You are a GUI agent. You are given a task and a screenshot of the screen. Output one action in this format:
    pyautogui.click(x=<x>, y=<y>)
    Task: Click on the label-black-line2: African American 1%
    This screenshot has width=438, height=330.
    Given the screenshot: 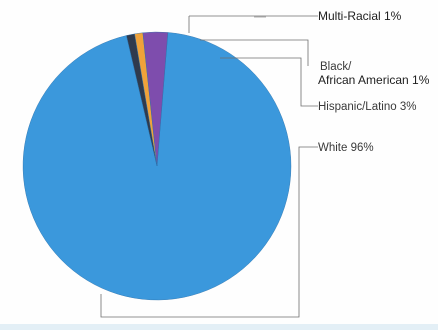 What is the action you would take?
    pyautogui.click(x=374, y=80)
    